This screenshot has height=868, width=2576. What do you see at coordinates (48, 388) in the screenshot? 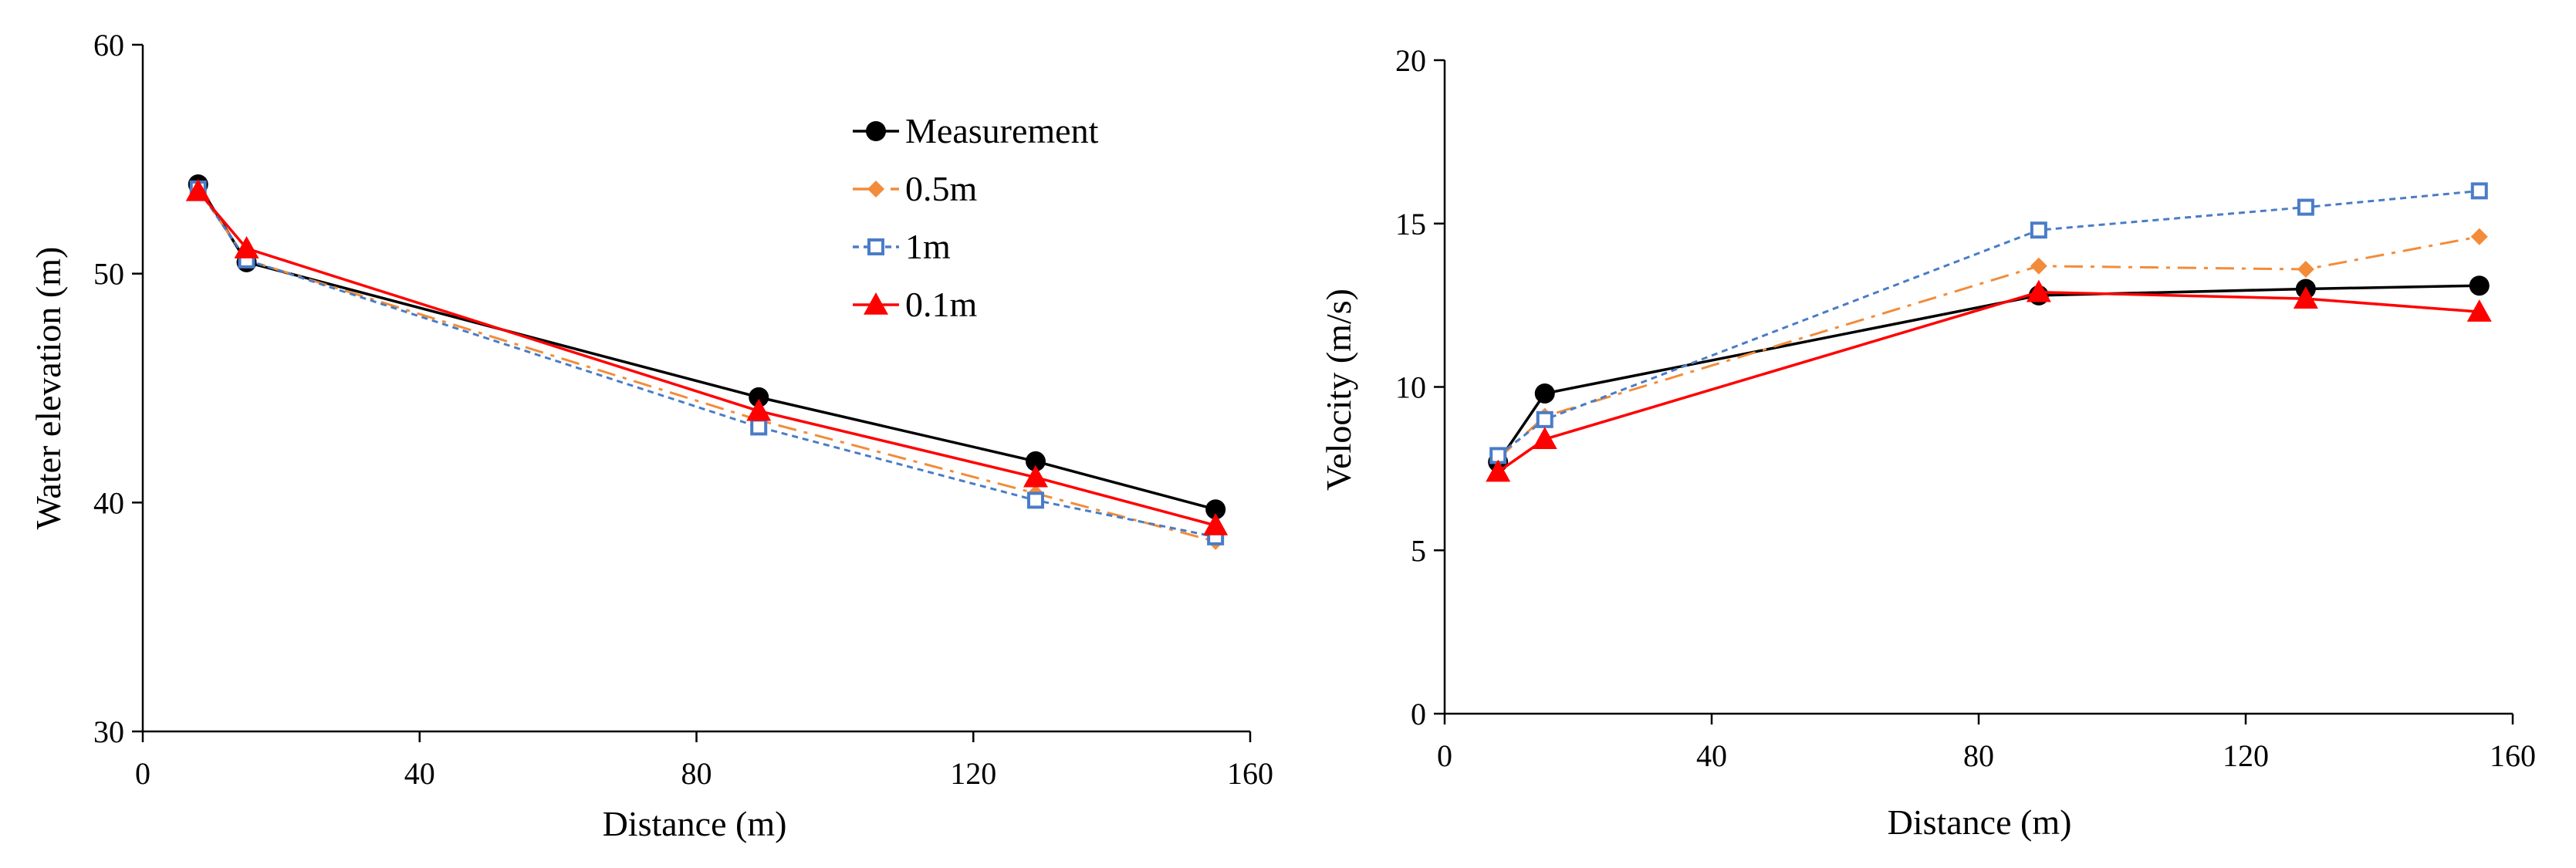
I see `y-axis-title: Water elevation (m)` at bounding box center [48, 388].